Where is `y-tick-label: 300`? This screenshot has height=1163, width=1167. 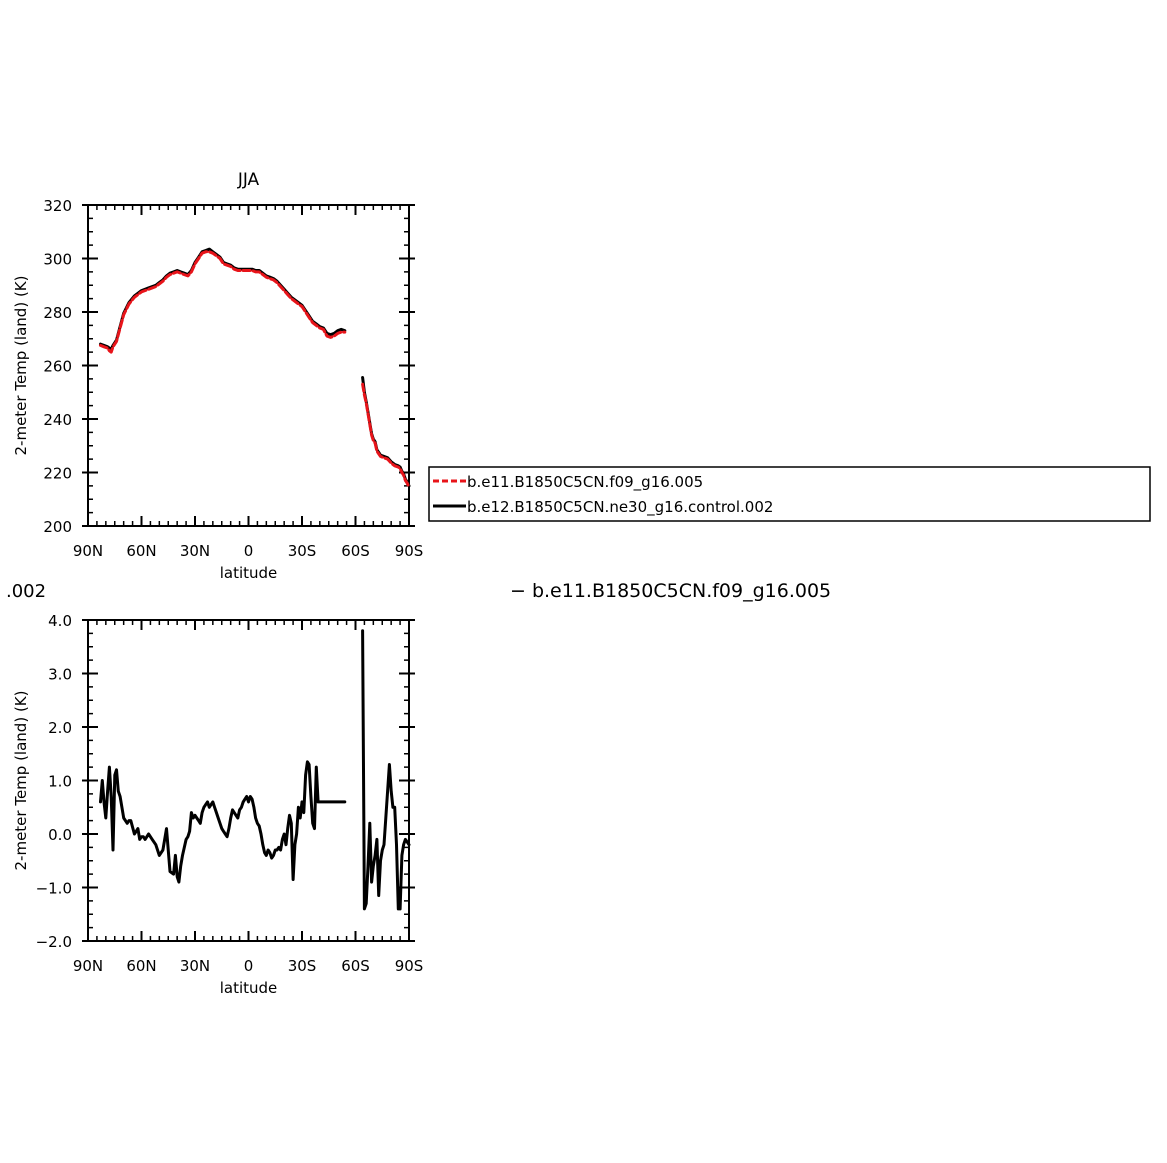
y-tick-label: 300 is located at coordinates (57, 260).